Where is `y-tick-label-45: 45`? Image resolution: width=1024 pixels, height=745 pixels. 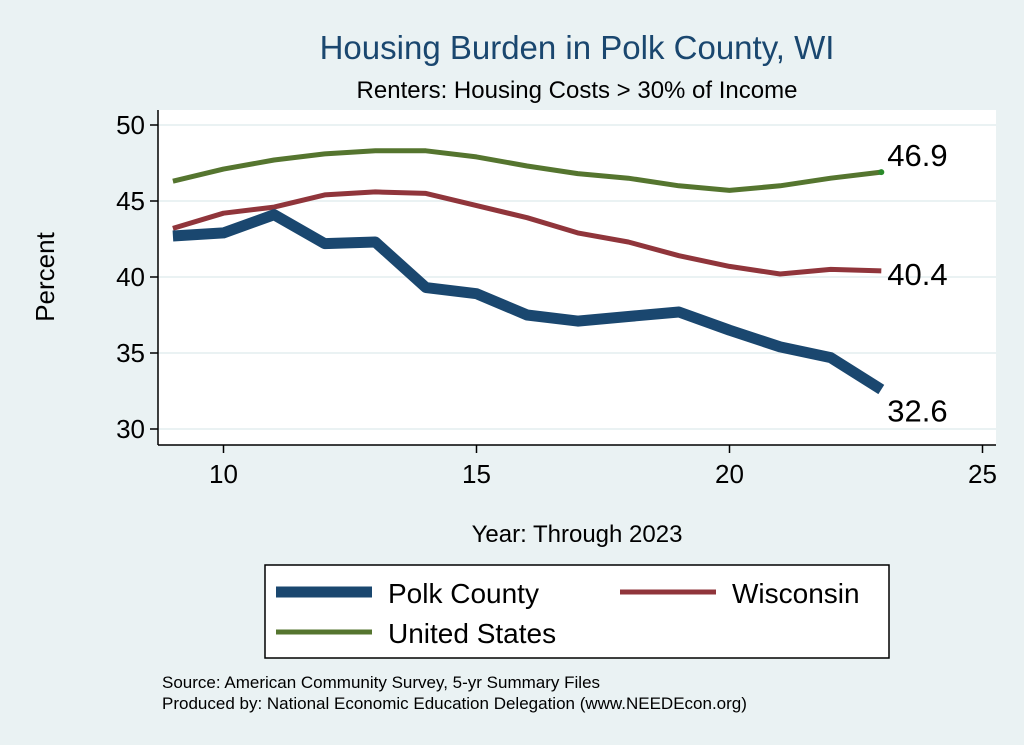 y-tick-label-45: 45 is located at coordinates (130, 201).